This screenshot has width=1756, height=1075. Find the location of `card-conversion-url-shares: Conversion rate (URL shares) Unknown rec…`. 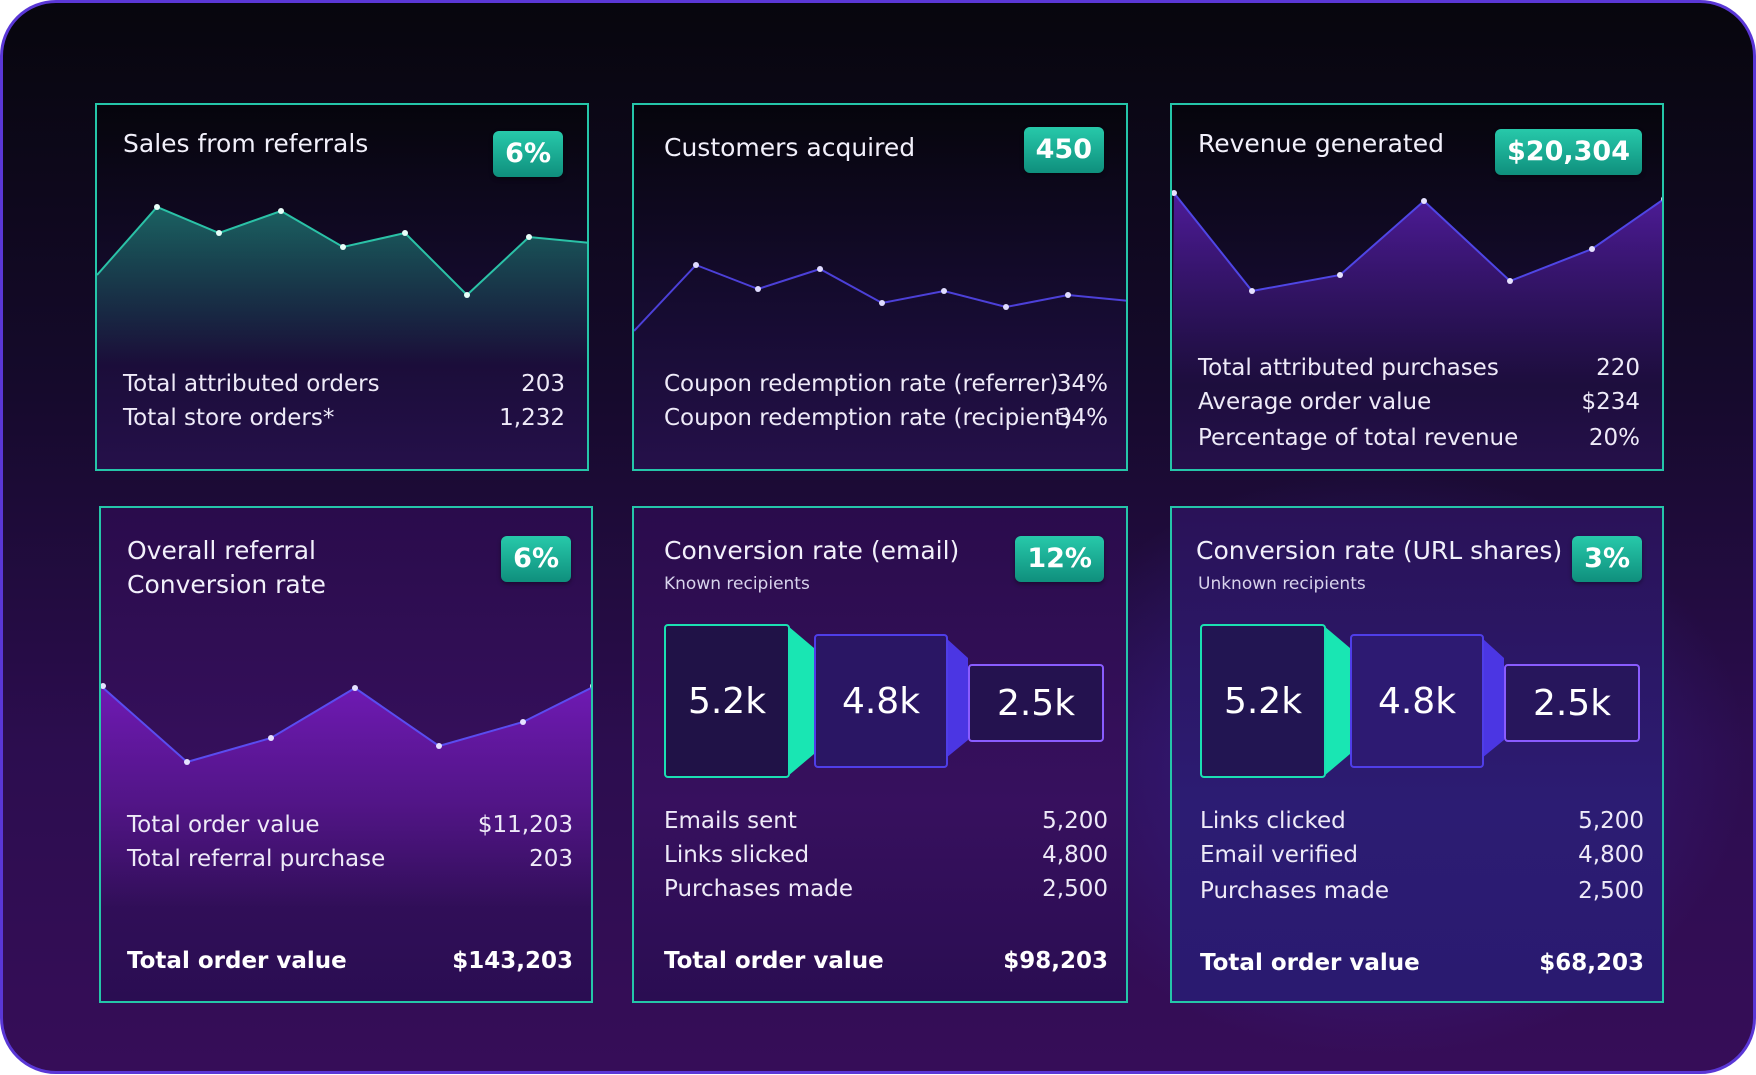

card-conversion-url-shares: Conversion rate (URL shares) Unknown rec… is located at coordinates (1417, 754).